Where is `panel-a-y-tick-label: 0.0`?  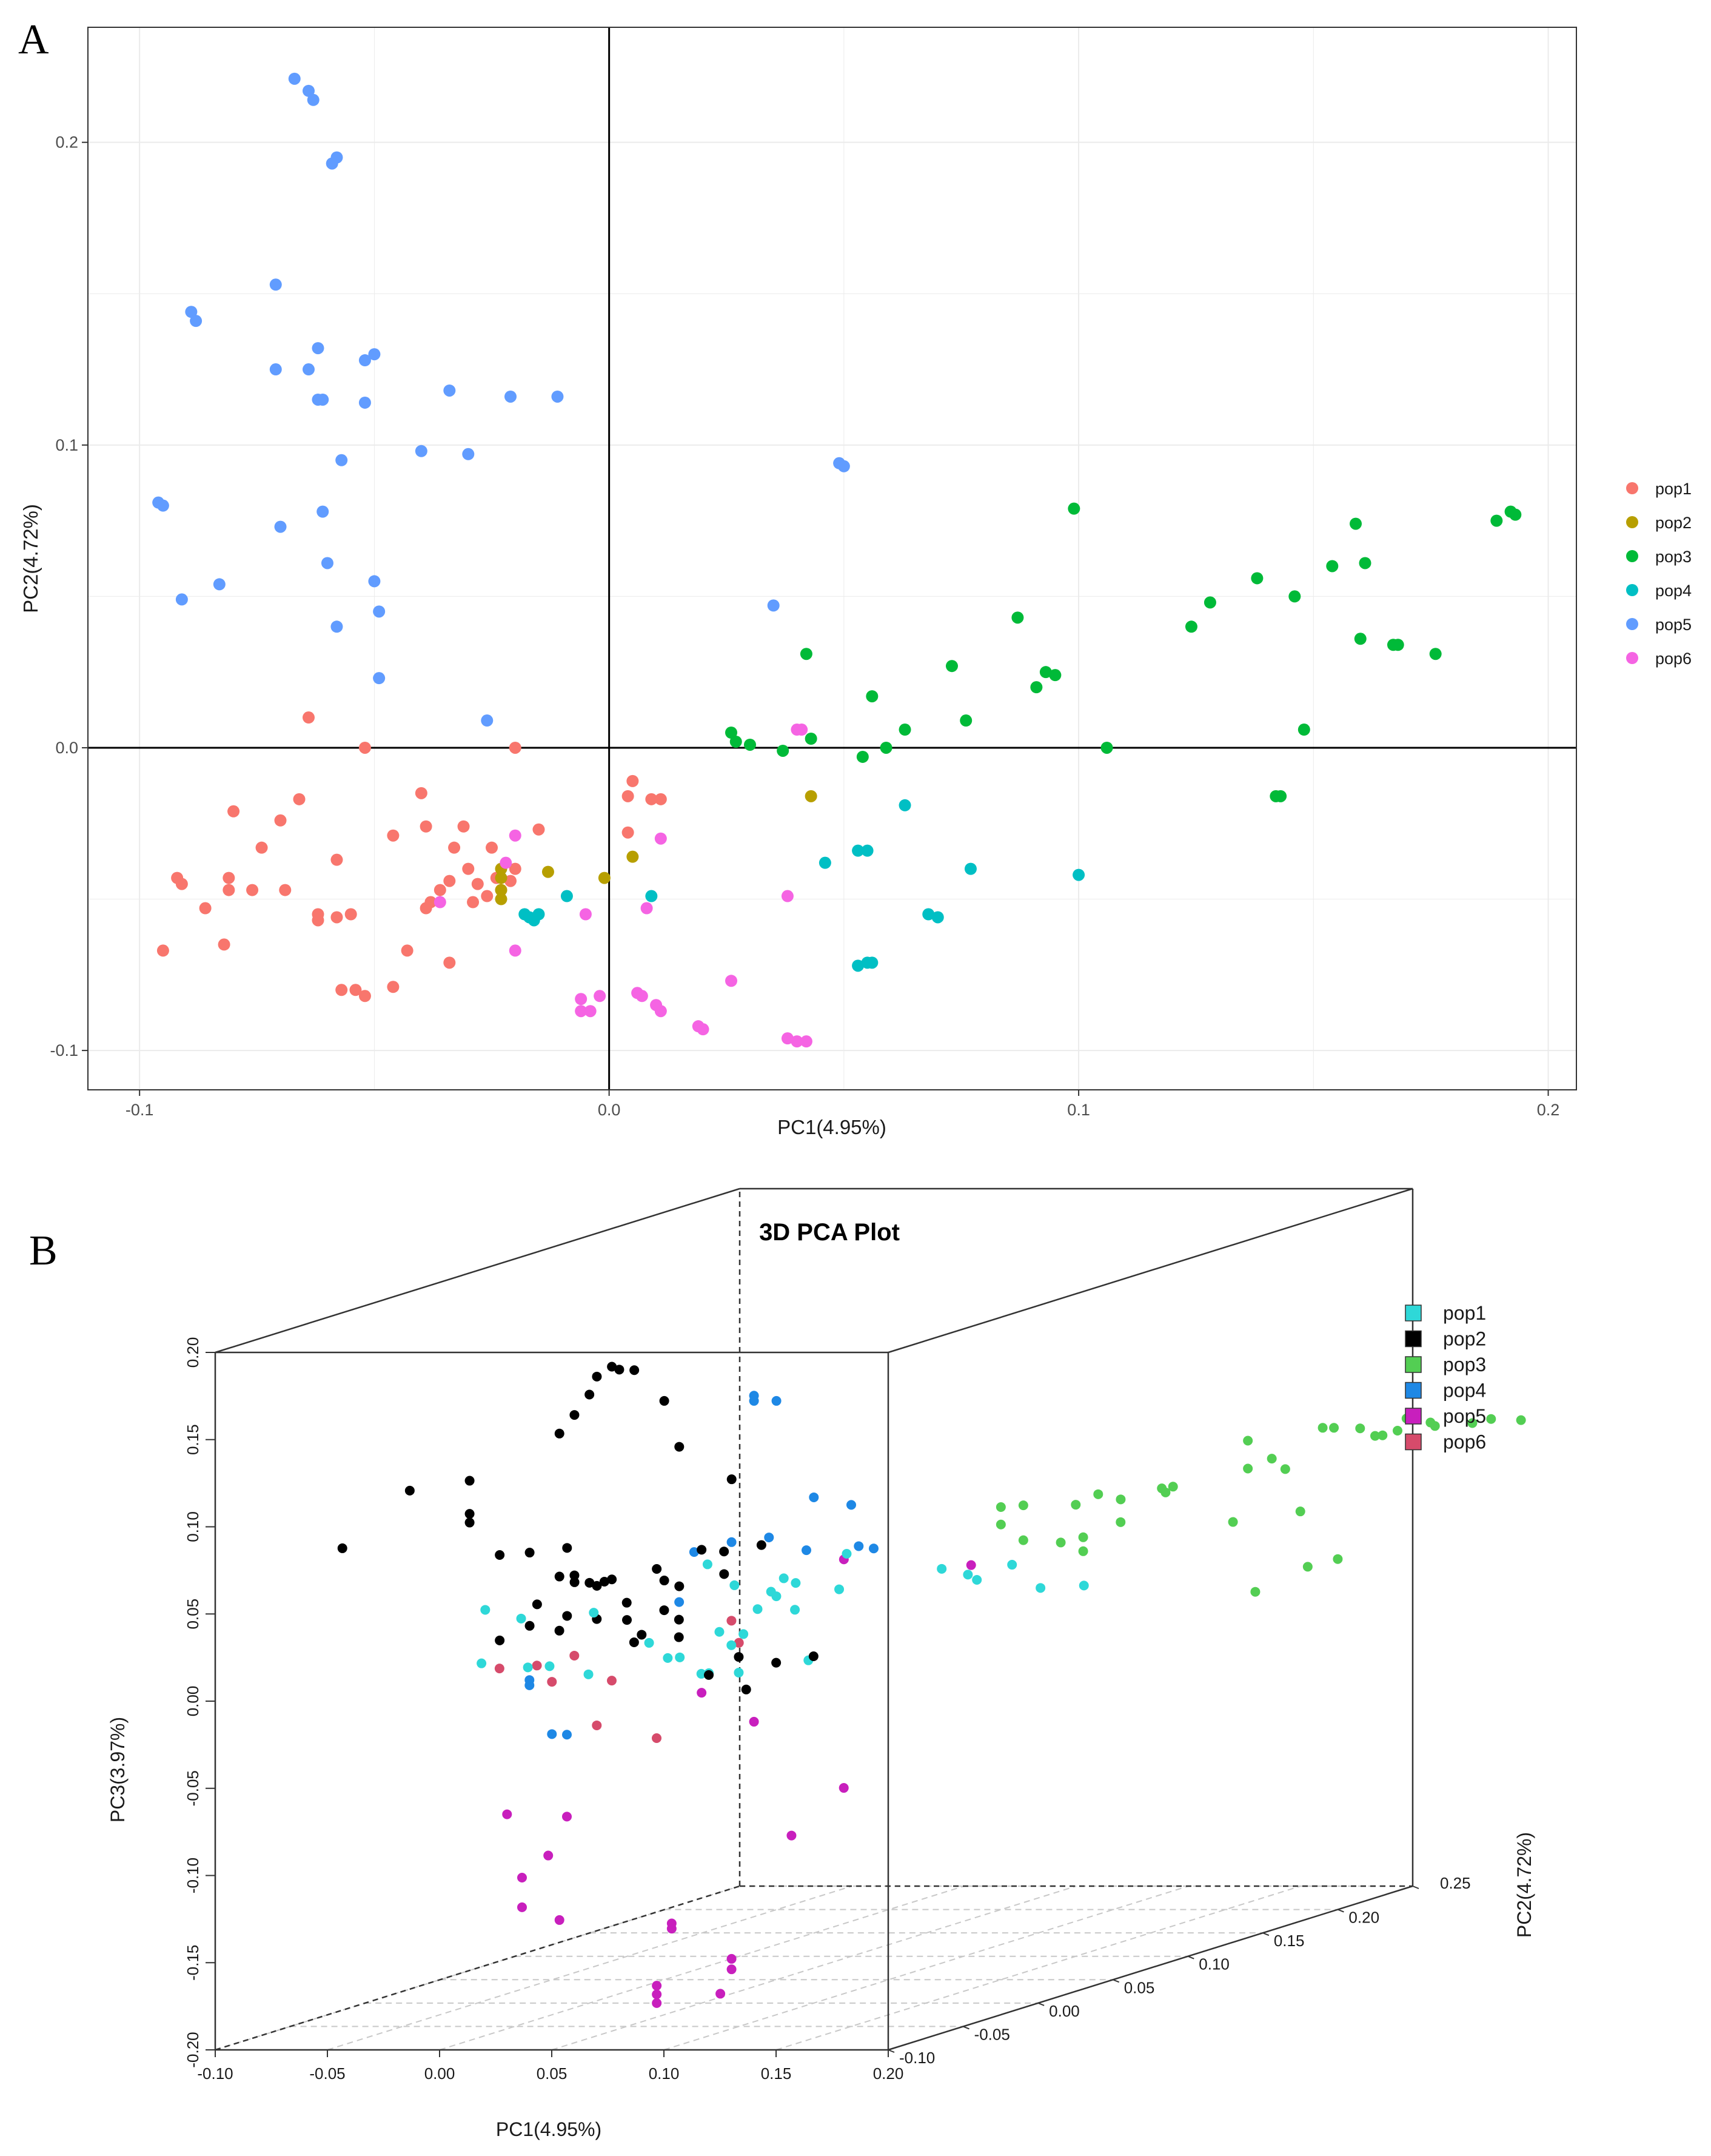 panel-a-y-tick-label: 0.0 is located at coordinates (66, 748).